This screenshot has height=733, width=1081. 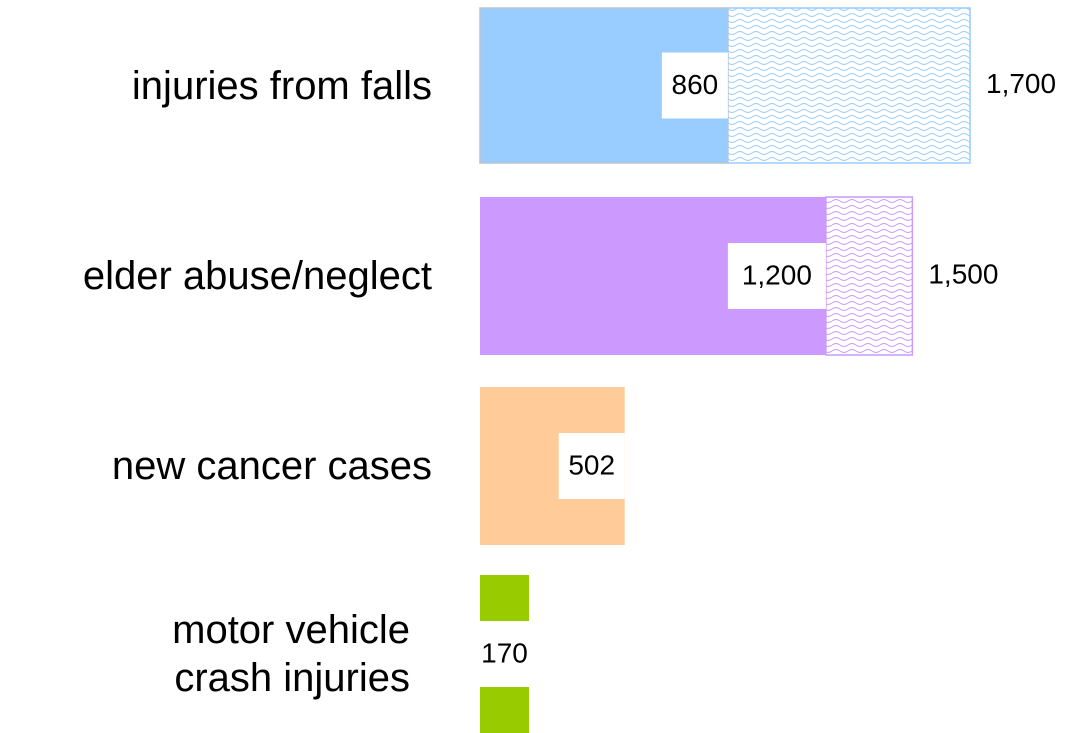 I want to click on upper-label: 1,500, so click(x=963, y=273).